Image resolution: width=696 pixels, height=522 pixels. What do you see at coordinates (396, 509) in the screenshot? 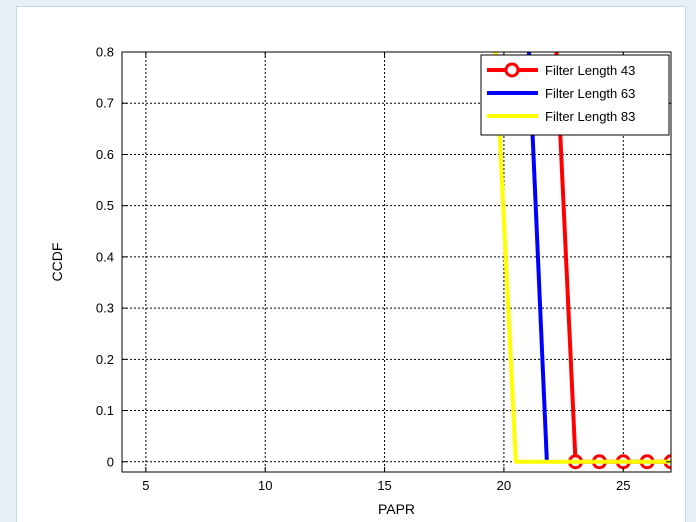
I see `x-axis-label: PAPR` at bounding box center [396, 509].